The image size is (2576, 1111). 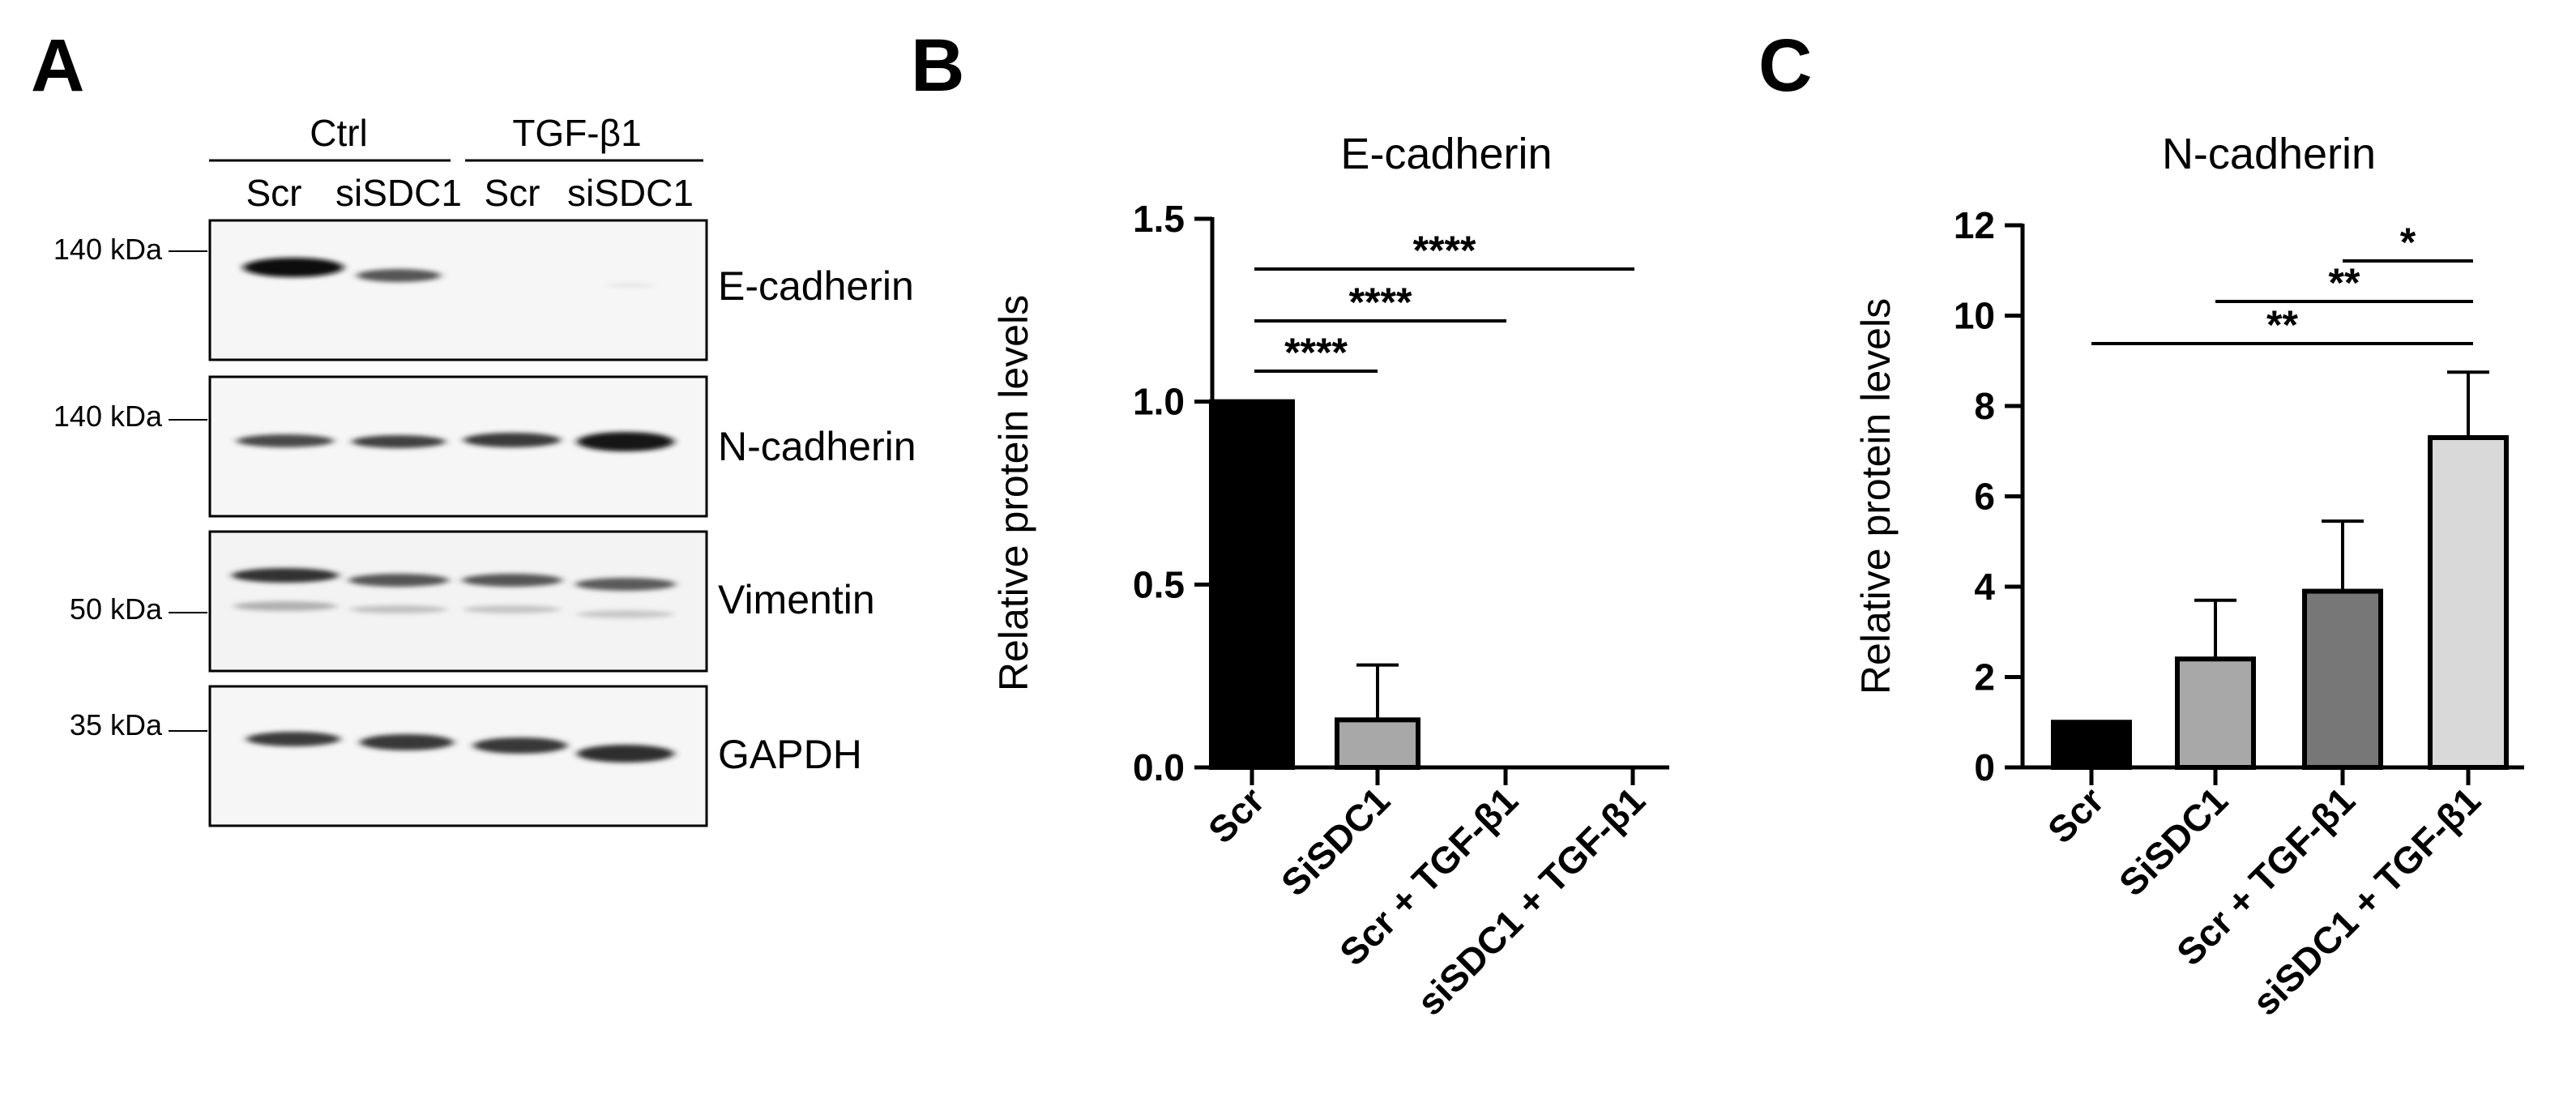 What do you see at coordinates (937, 66) in the screenshot?
I see `panel-letter-b: B` at bounding box center [937, 66].